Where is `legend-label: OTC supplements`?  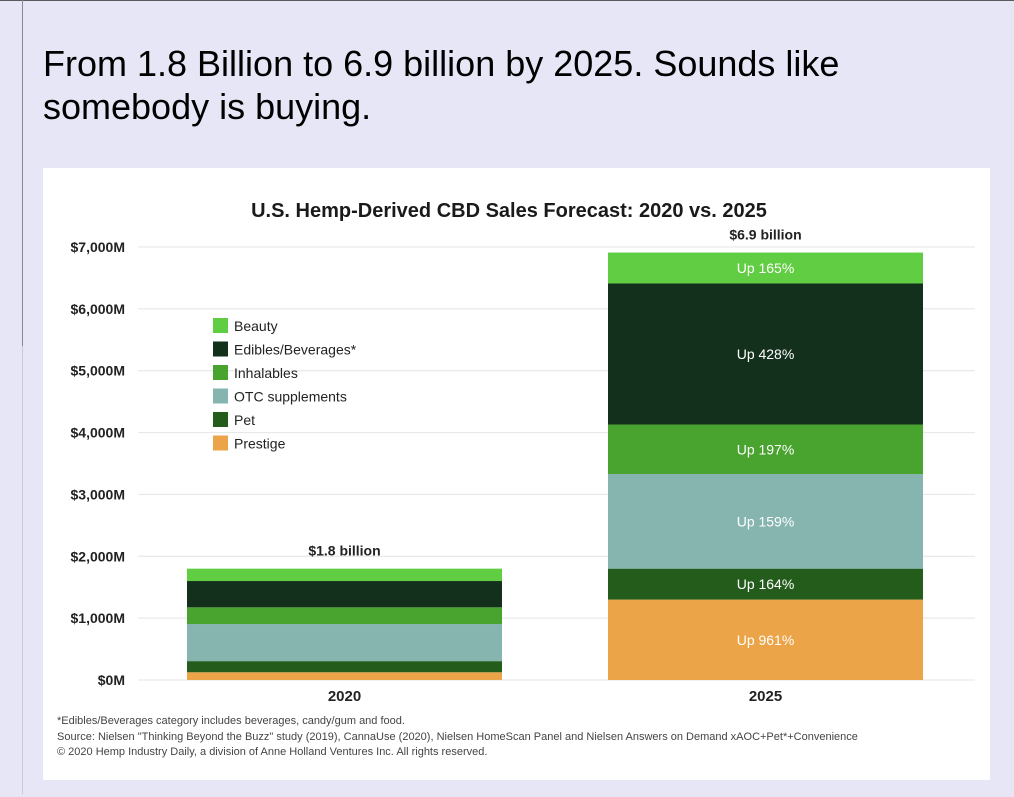 legend-label: OTC supplements is located at coordinates (290, 397).